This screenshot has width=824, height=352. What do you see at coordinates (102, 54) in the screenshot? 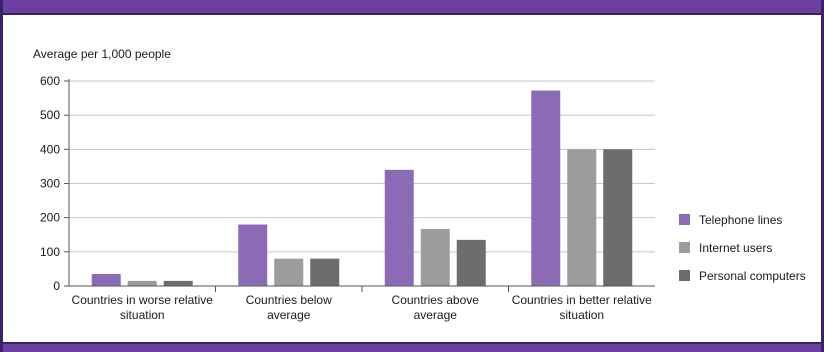
I see `y-axis-label: Average per 1,000 people` at bounding box center [102, 54].